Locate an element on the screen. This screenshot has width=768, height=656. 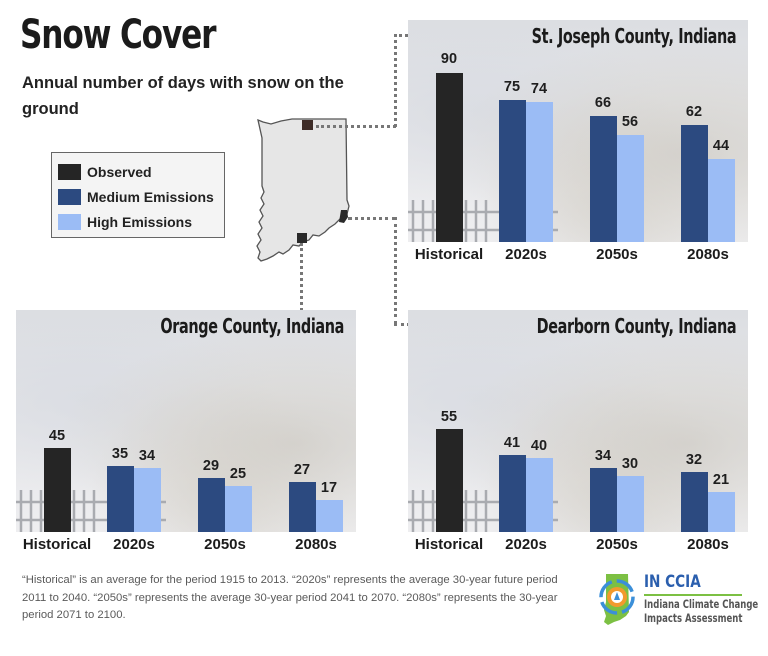
bar-value: 30 is located at coordinates (630, 464).